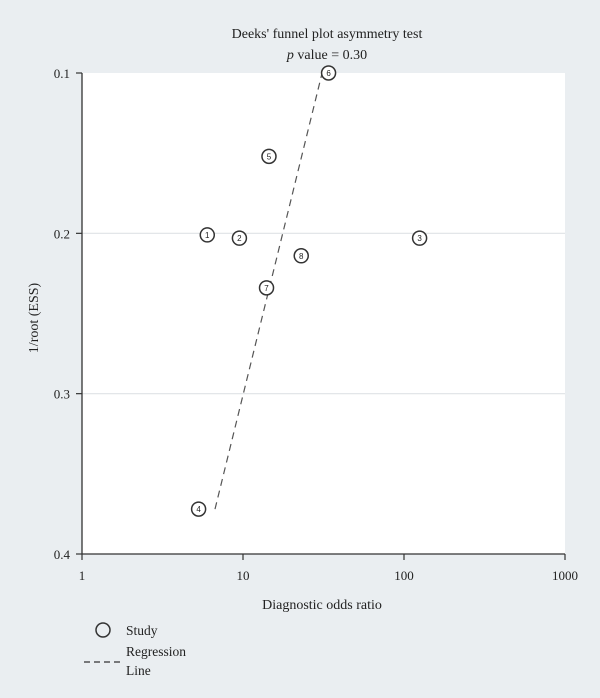 This screenshot has height=698, width=600. What do you see at coordinates (103, 630) in the screenshot?
I see `legend-study-symbol` at bounding box center [103, 630].